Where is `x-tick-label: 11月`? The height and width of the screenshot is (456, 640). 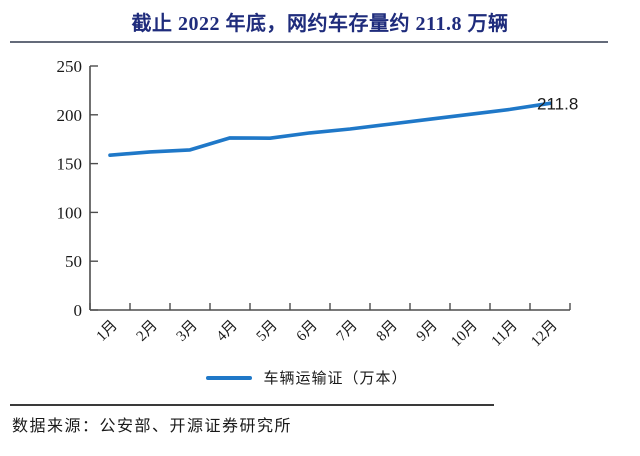 x-tick-label: 11月 is located at coordinates (505, 334).